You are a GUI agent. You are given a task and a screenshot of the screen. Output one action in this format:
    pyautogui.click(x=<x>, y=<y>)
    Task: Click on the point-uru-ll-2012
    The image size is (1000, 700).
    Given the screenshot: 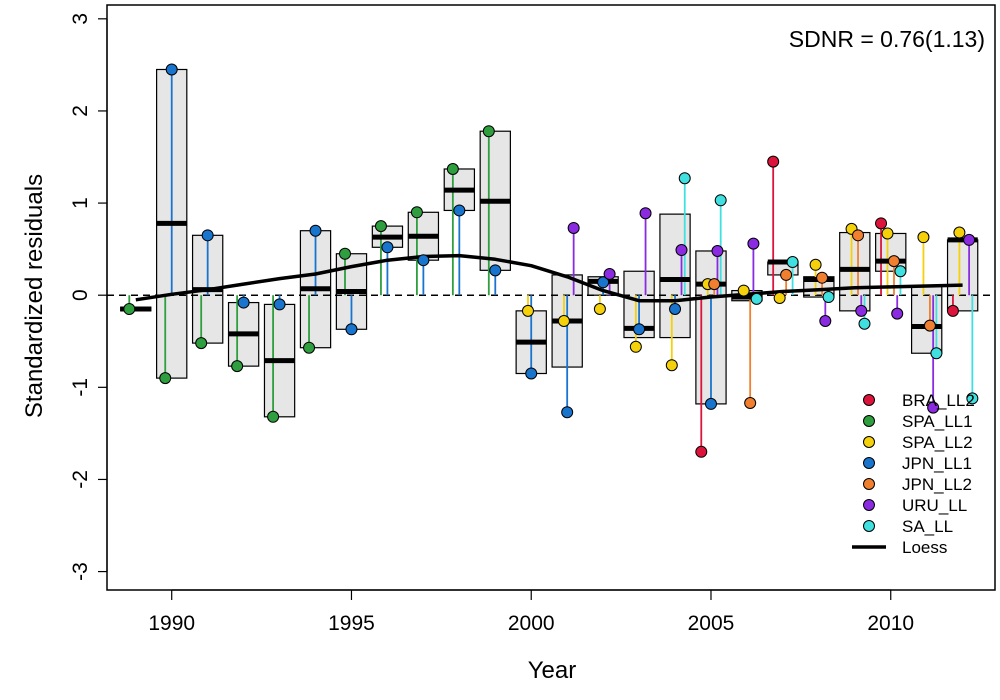 What is the action you would take?
    pyautogui.click(x=969, y=239)
    